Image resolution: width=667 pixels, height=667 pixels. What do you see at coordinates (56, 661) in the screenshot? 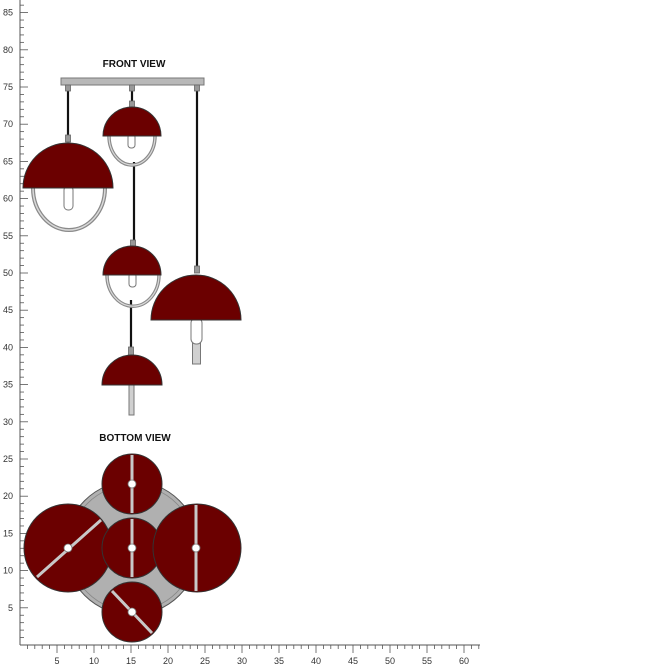
I see `horizontal-ruler-label: 5` at bounding box center [56, 661].